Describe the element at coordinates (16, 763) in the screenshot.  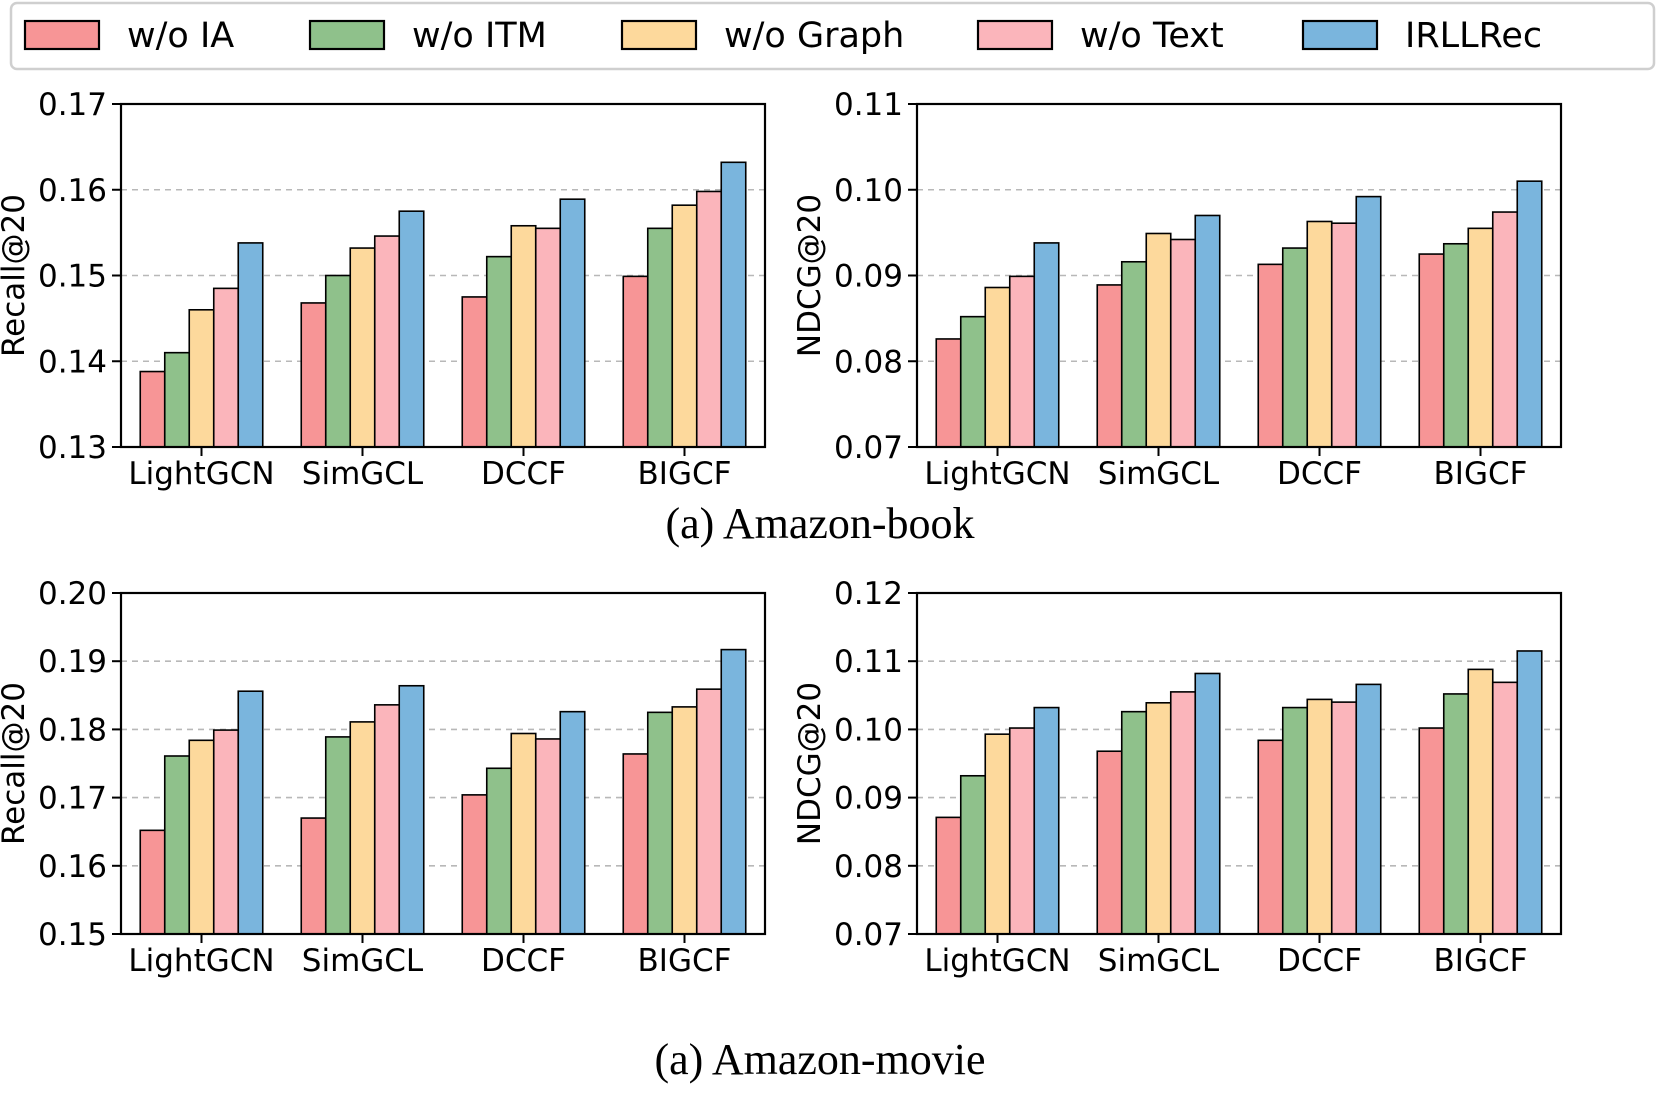
I see `y-axis-label: Recall@20` at that location.